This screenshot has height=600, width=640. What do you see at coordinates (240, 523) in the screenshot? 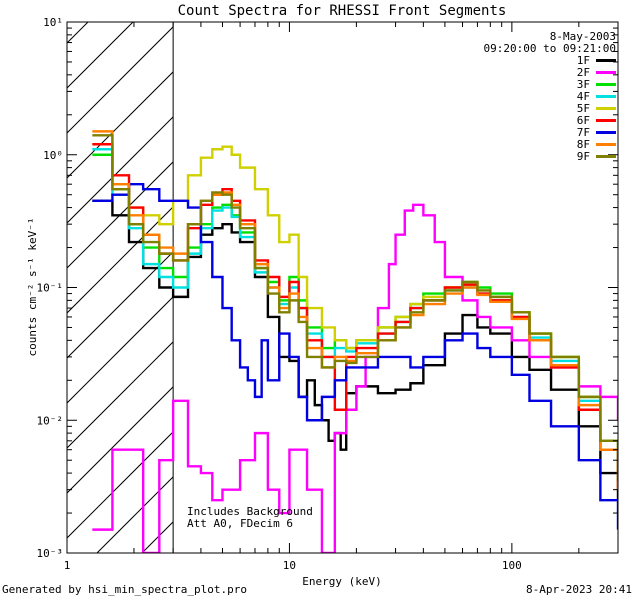
I see `annotation-attenuator: Att A0, FDecim 6` at bounding box center [240, 523].